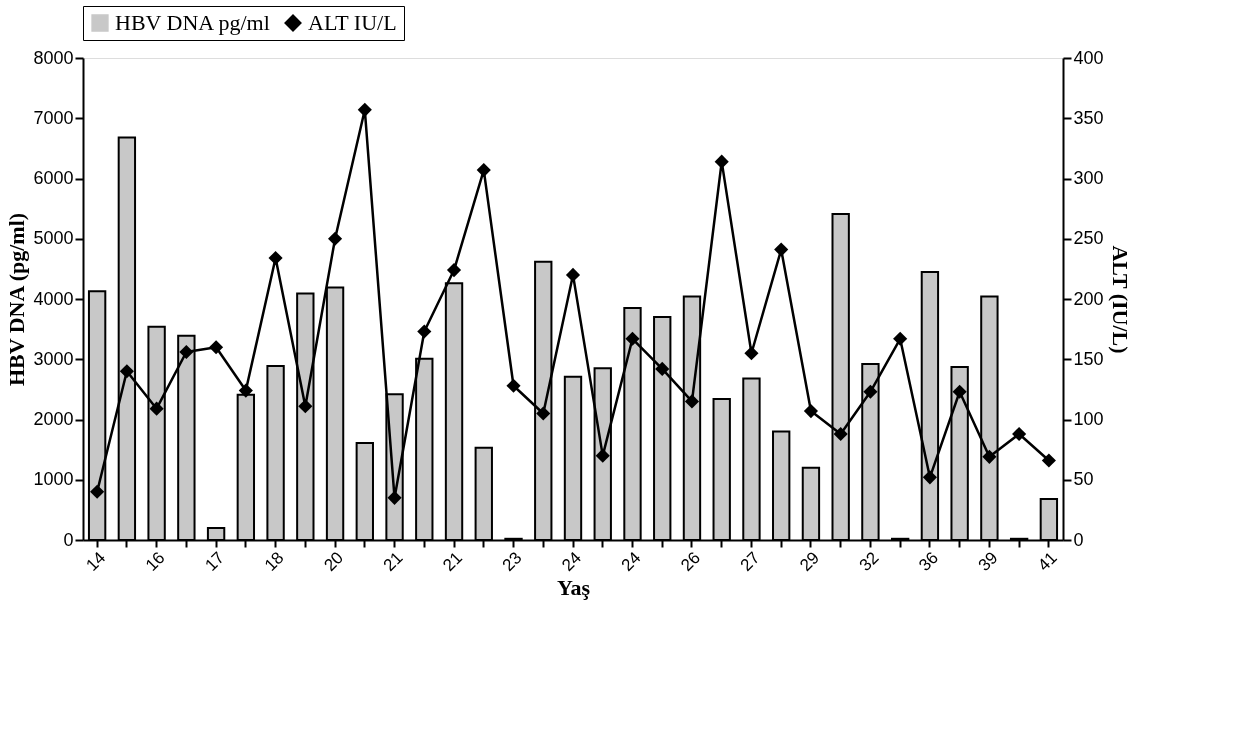 The width and height of the screenshot is (1257, 737). What do you see at coordinates (68, 539) in the screenshot?
I see `y-tick-label: 0` at bounding box center [68, 539].